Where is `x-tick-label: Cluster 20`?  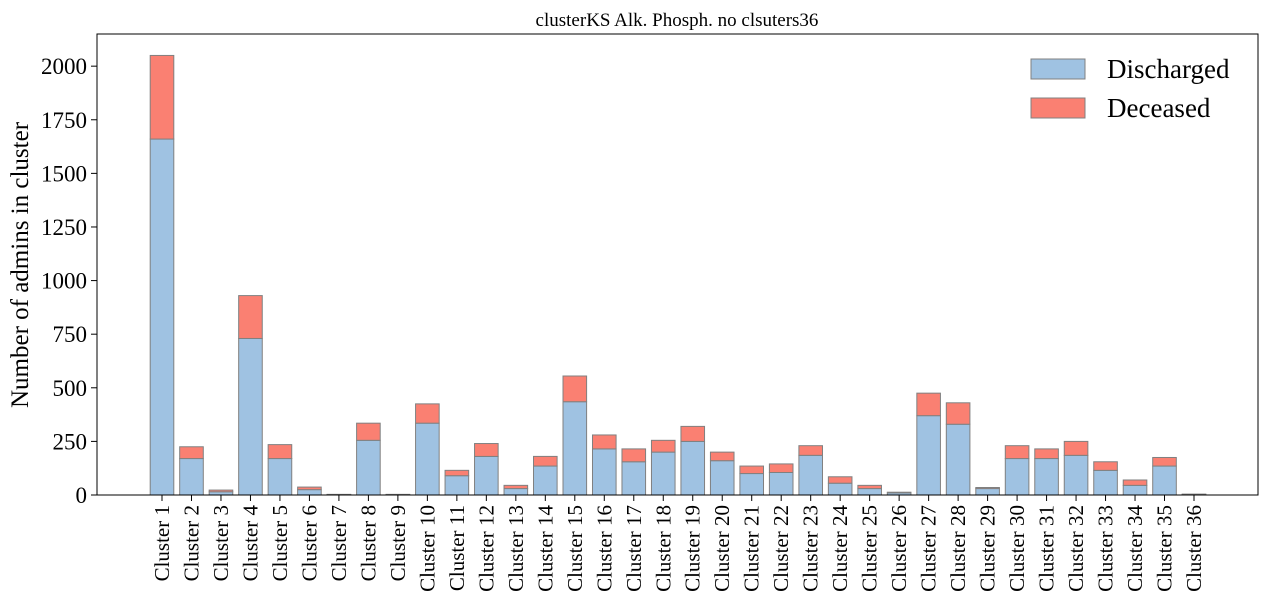
x-tick-label: Cluster 20 is located at coordinates (722, 548).